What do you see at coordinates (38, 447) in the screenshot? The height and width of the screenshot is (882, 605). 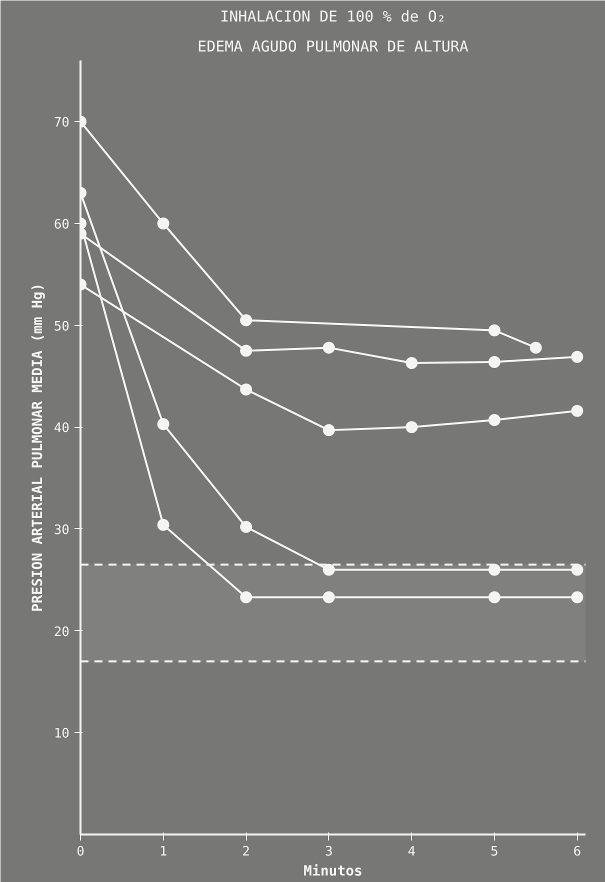 I see `y-axis-title: PRESION ARTERIAL PULMONAR MEDIA (mm Hg)` at bounding box center [38, 447].